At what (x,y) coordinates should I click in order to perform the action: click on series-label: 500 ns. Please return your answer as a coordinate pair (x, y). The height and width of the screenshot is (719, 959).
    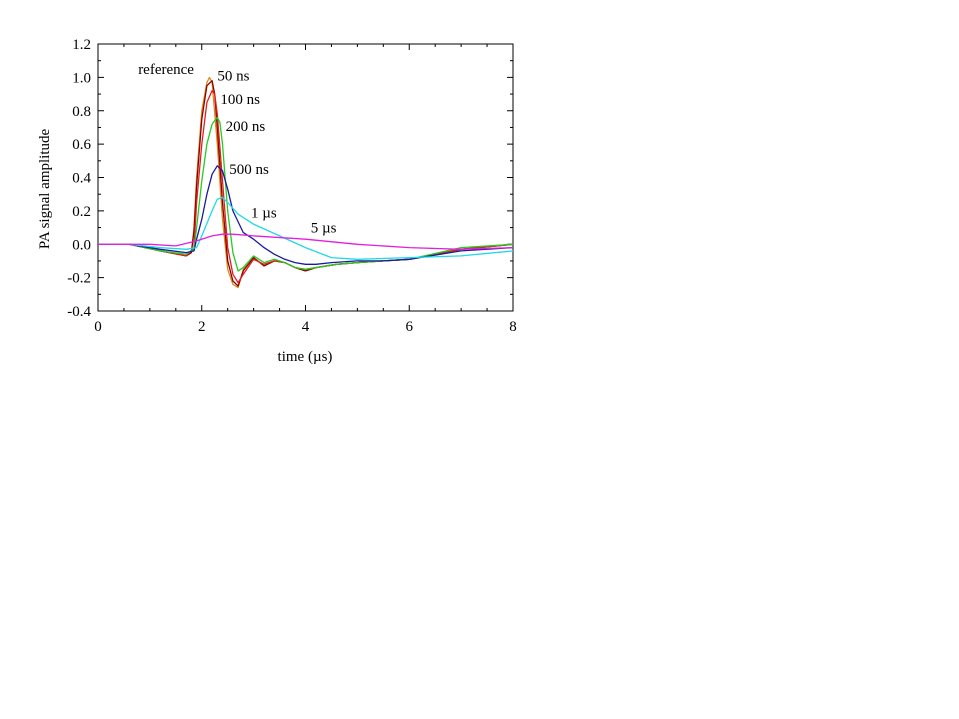
    Looking at the image, I should click on (249, 170).